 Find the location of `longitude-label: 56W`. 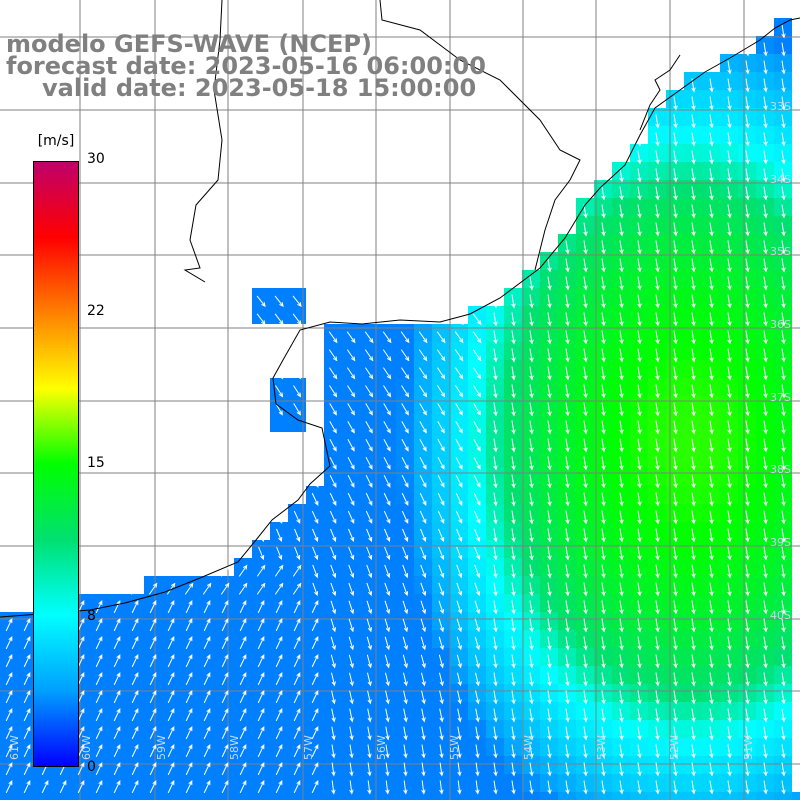

longitude-label: 56W is located at coordinates (381, 747).